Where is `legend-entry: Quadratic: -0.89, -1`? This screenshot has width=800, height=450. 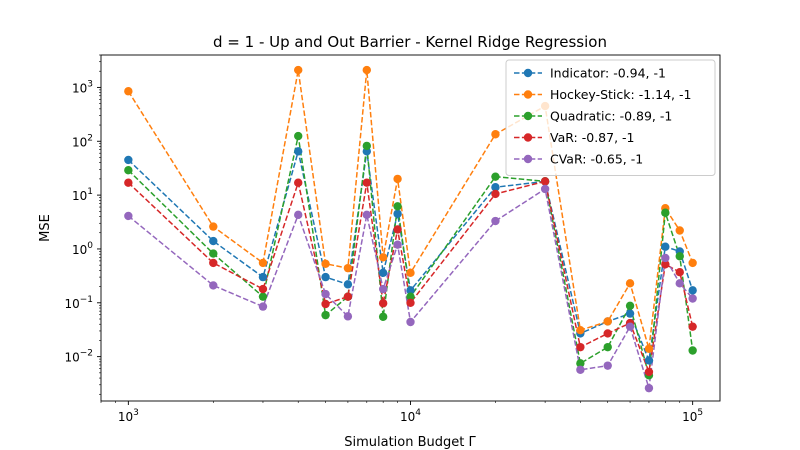
legend-entry: Quadratic: -0.89, -1 is located at coordinates (611, 116).